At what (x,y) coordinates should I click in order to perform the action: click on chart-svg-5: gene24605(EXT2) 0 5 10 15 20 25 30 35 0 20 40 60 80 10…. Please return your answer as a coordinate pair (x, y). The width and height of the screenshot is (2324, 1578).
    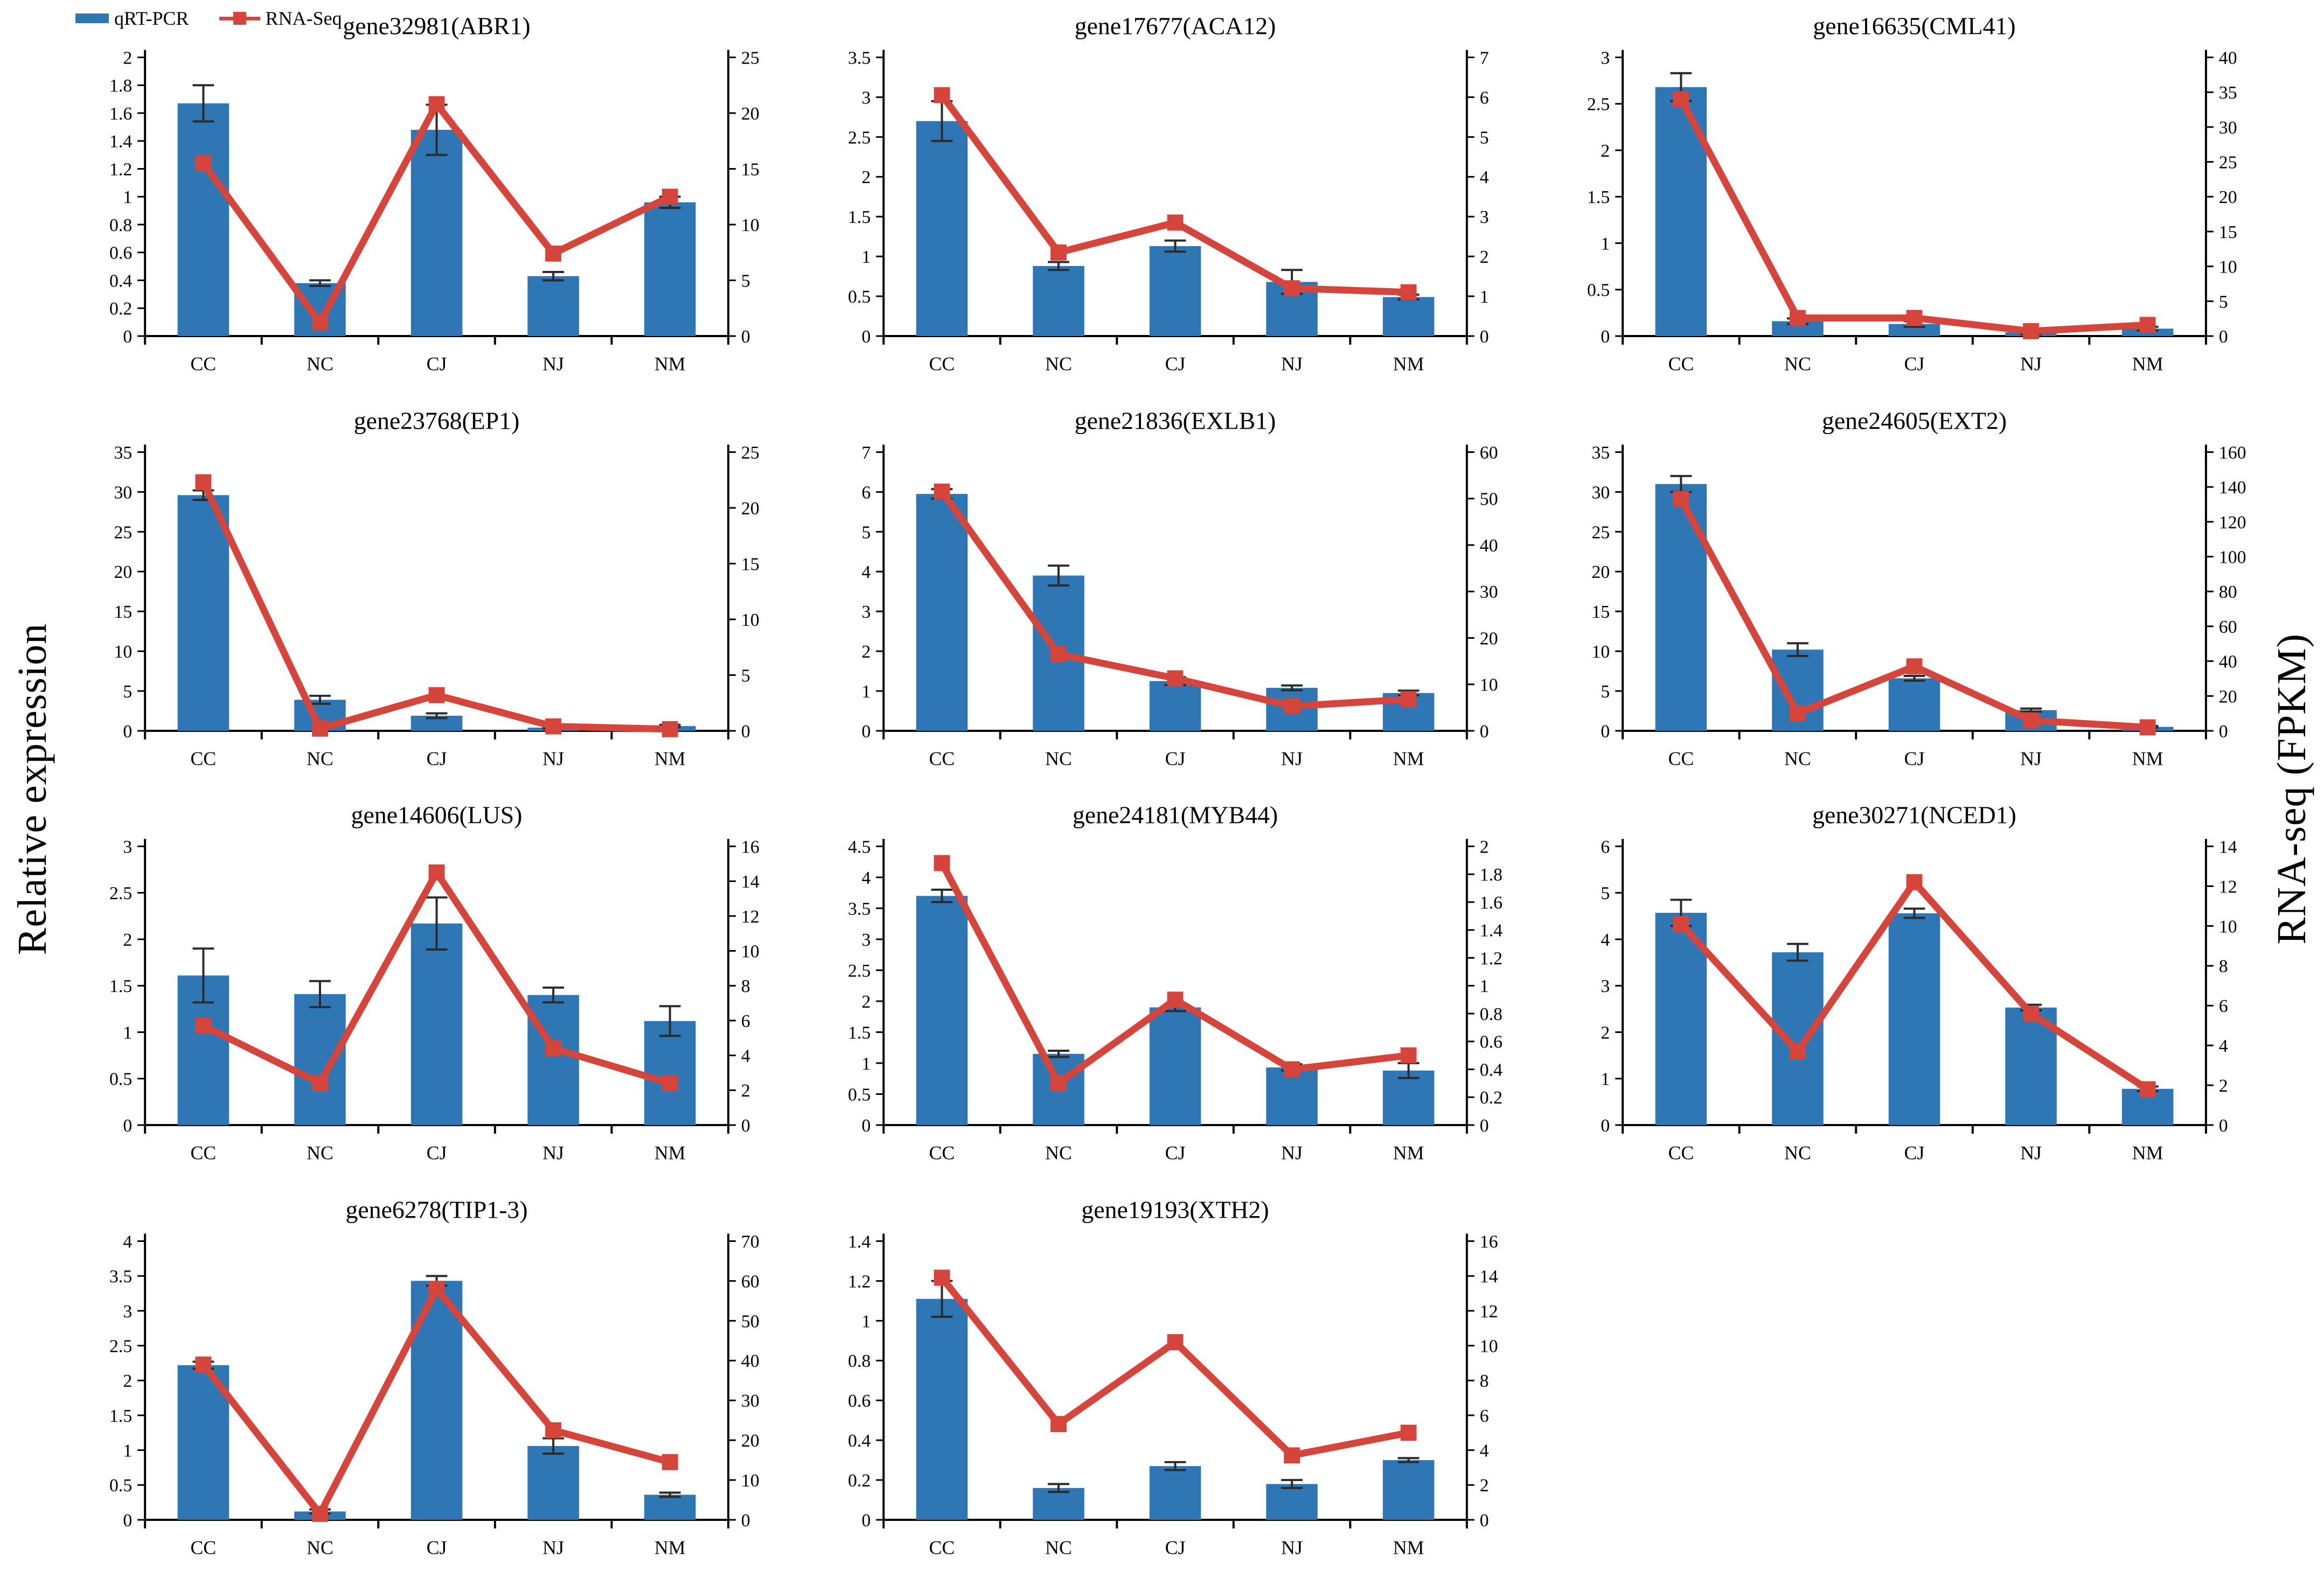
    Looking at the image, I should click on (1919, 588).